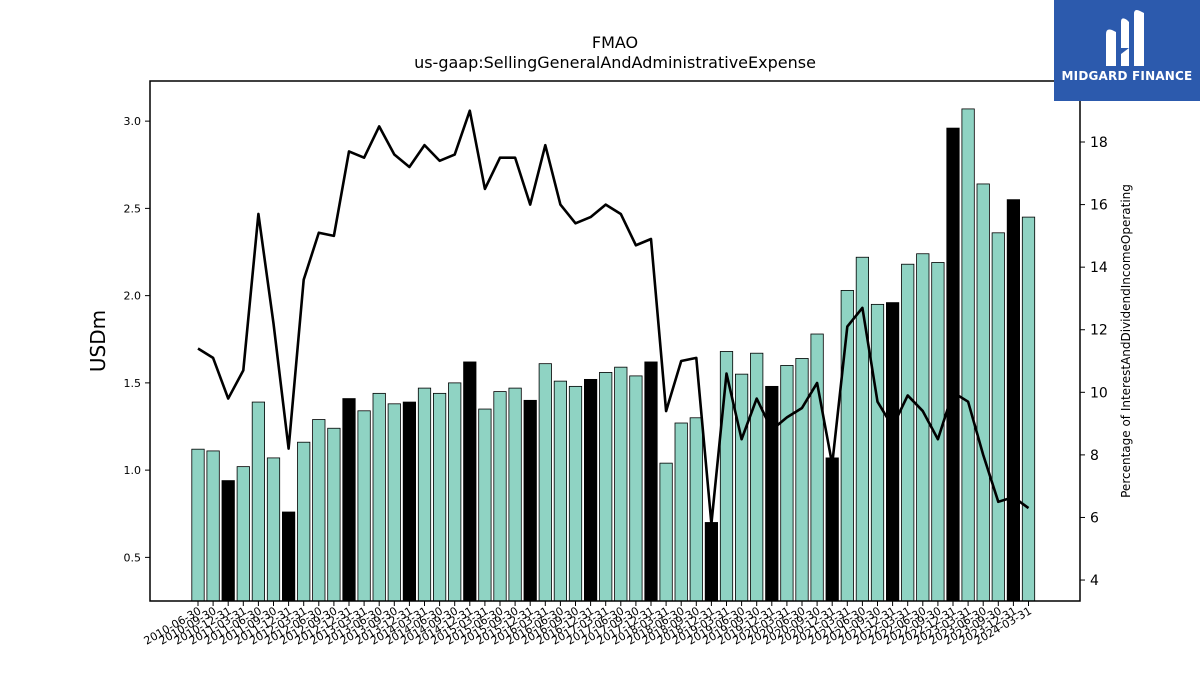  Describe the element at coordinates (1099, 331) in the screenshot. I see `y-right-tick-label: 12` at that location.